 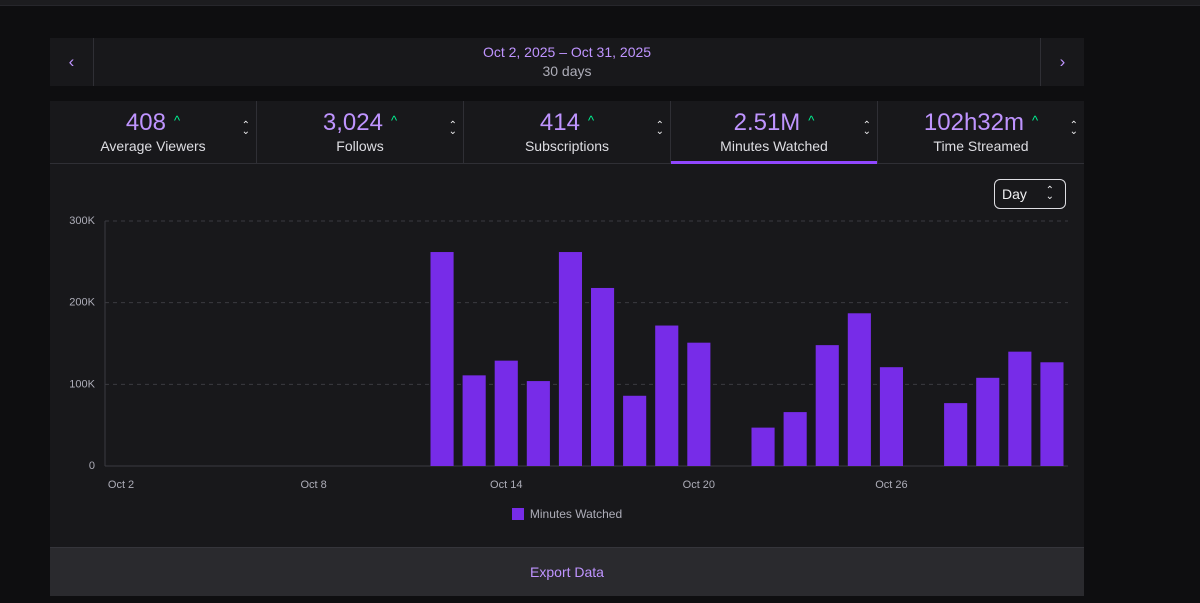 I want to click on top-divider, so click(x=600, y=3).